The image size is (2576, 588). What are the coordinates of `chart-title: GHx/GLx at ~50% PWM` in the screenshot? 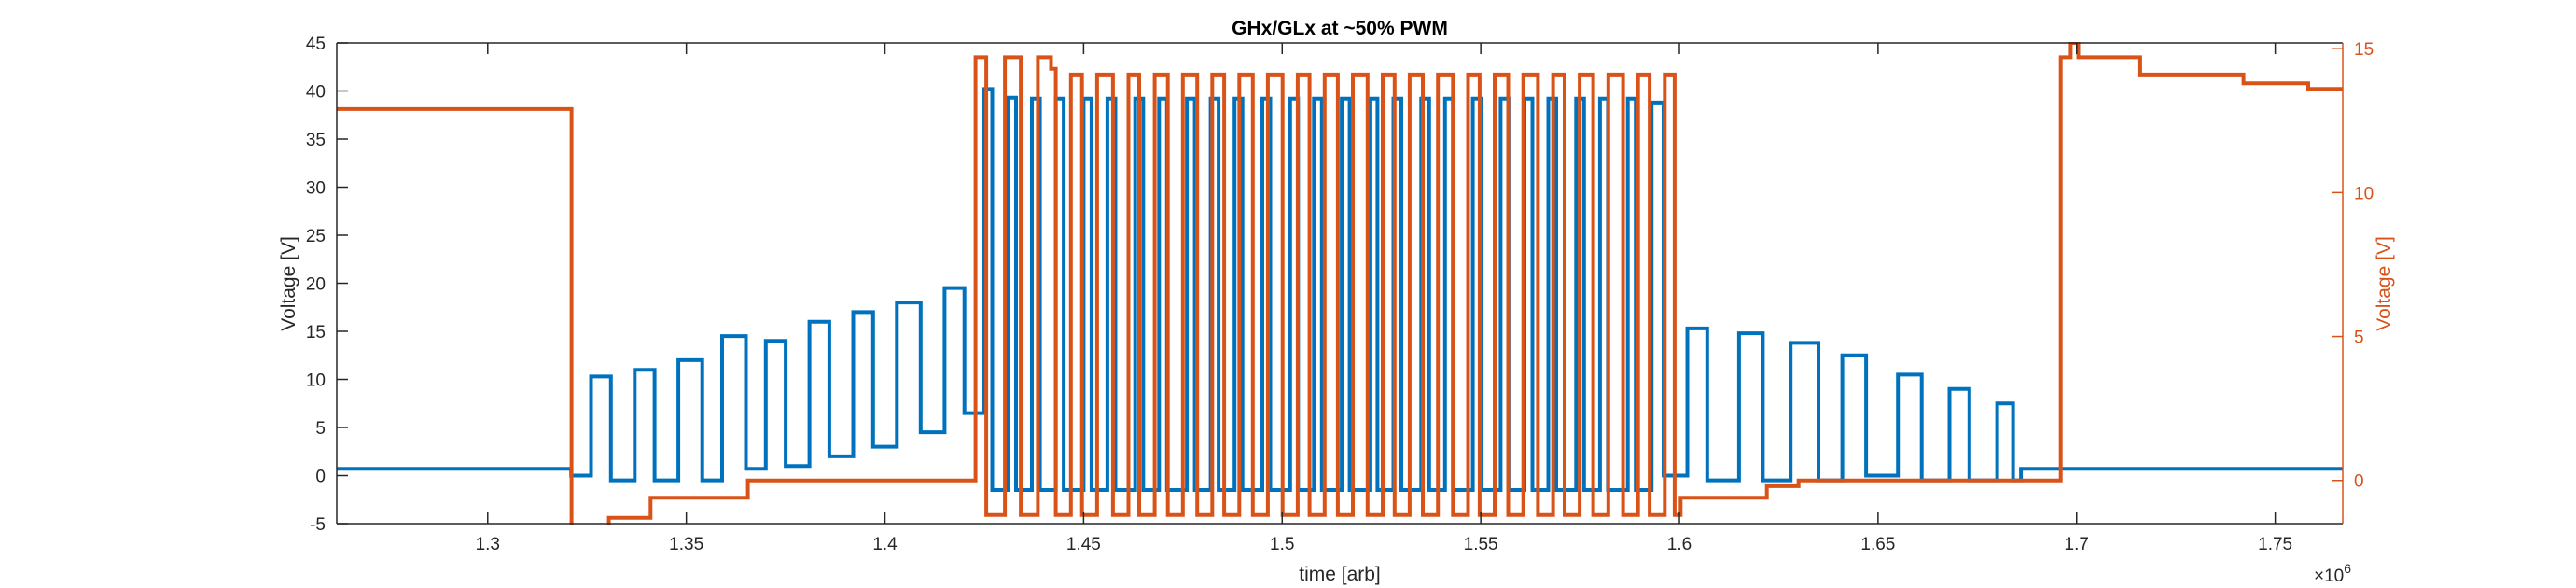 It's located at (1340, 28).